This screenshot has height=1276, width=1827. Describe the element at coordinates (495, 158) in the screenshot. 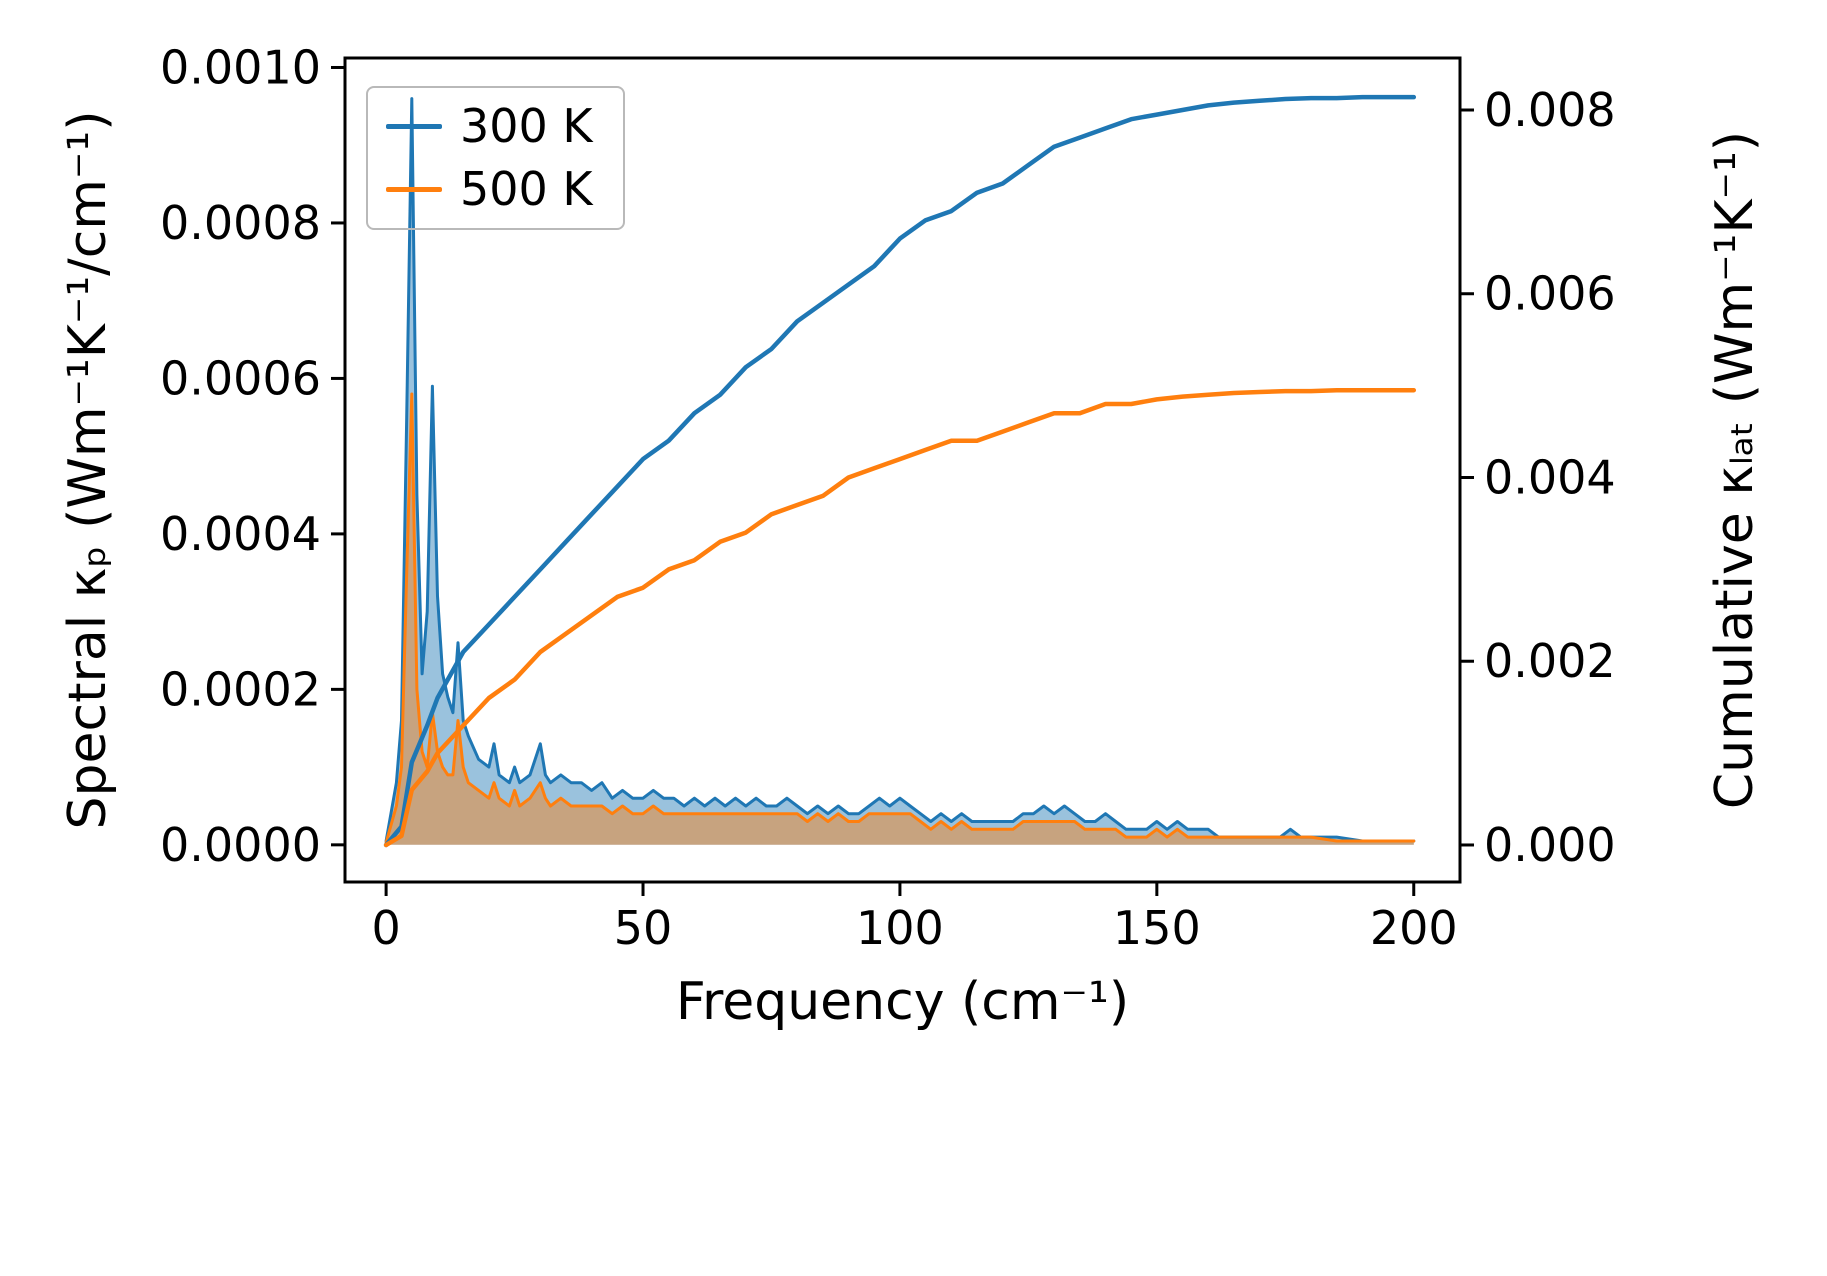

I see `legend: 300 K 500 K` at that location.